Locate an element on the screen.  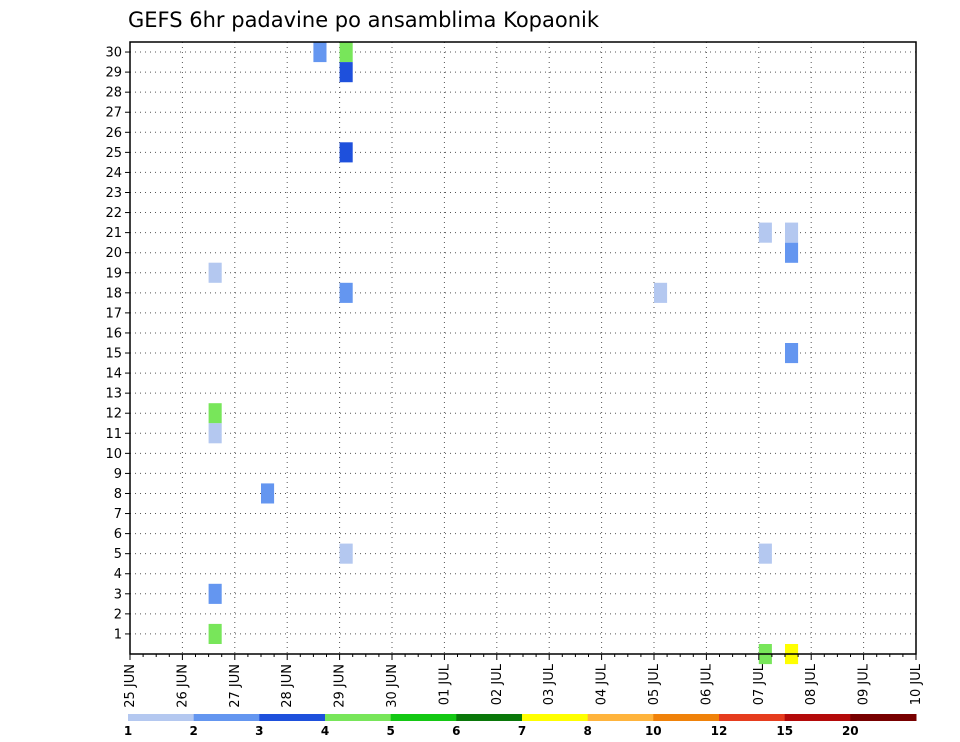
y-tick-label: 18 is located at coordinates (113, 293).